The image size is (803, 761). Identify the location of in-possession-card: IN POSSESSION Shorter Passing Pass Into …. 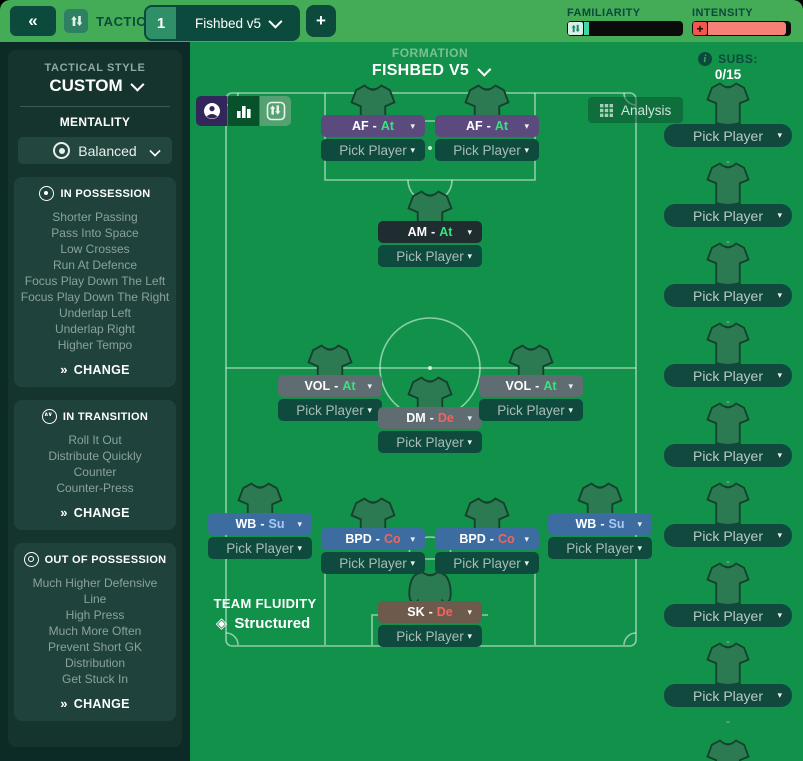
(95, 282).